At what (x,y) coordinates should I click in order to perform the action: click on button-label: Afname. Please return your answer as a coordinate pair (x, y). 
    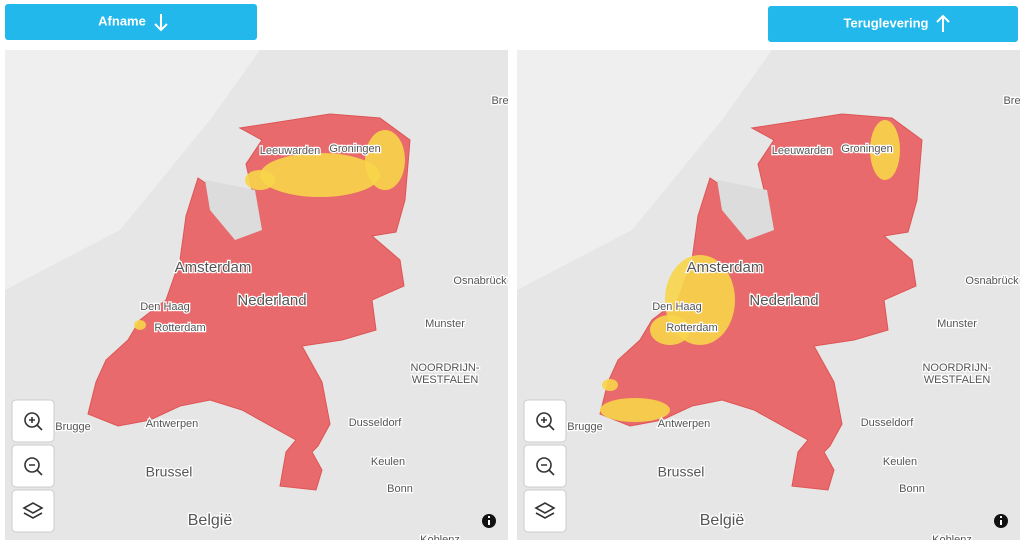
    Looking at the image, I should click on (122, 20).